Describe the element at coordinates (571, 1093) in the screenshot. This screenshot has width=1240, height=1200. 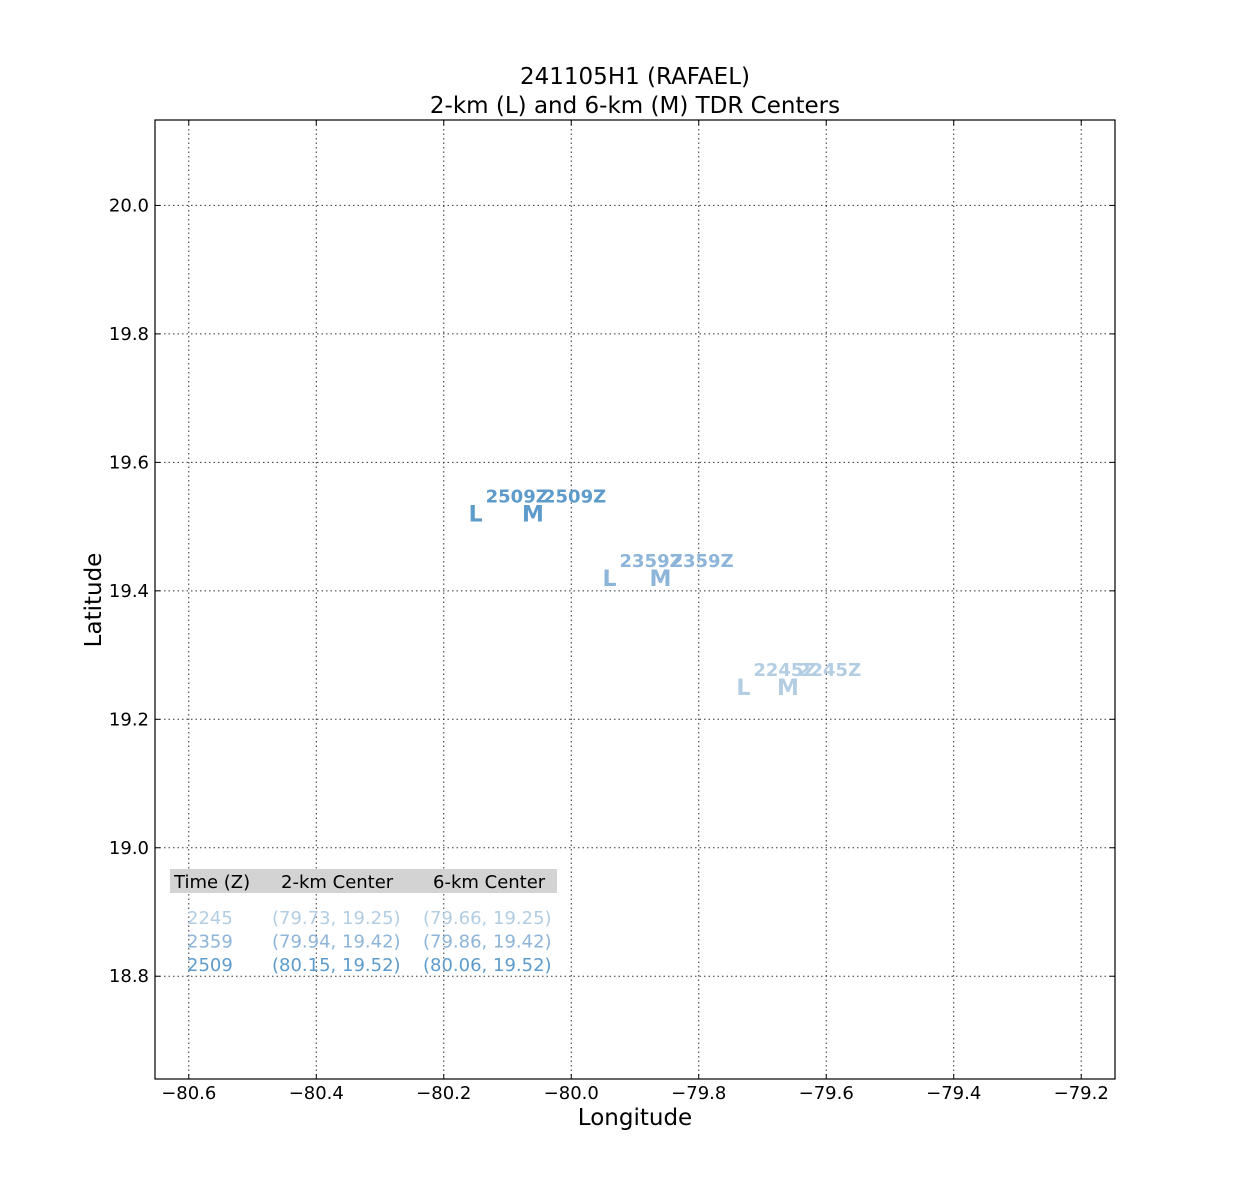
I see `x-tick-label: −80.0` at that location.